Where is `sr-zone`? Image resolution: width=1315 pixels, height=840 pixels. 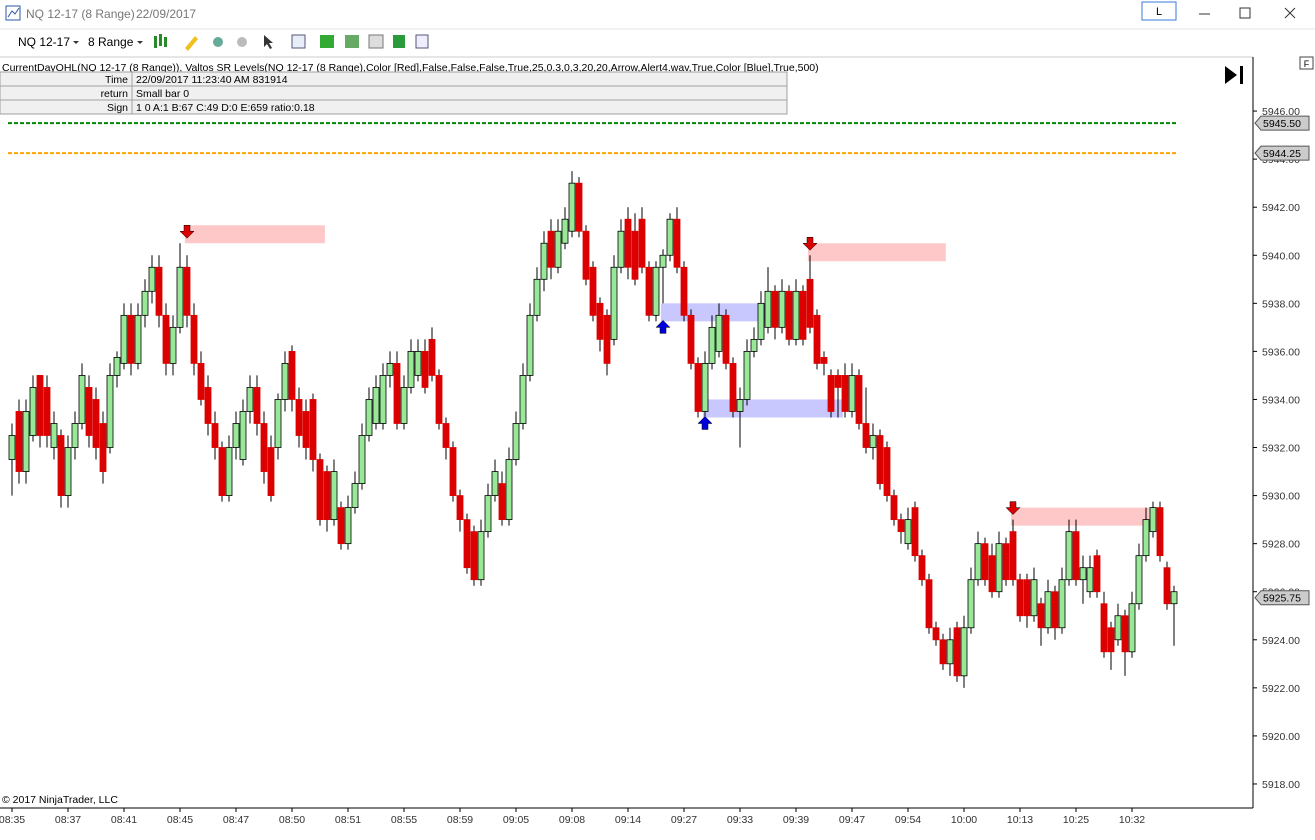 sr-zone is located at coordinates (1080, 516).